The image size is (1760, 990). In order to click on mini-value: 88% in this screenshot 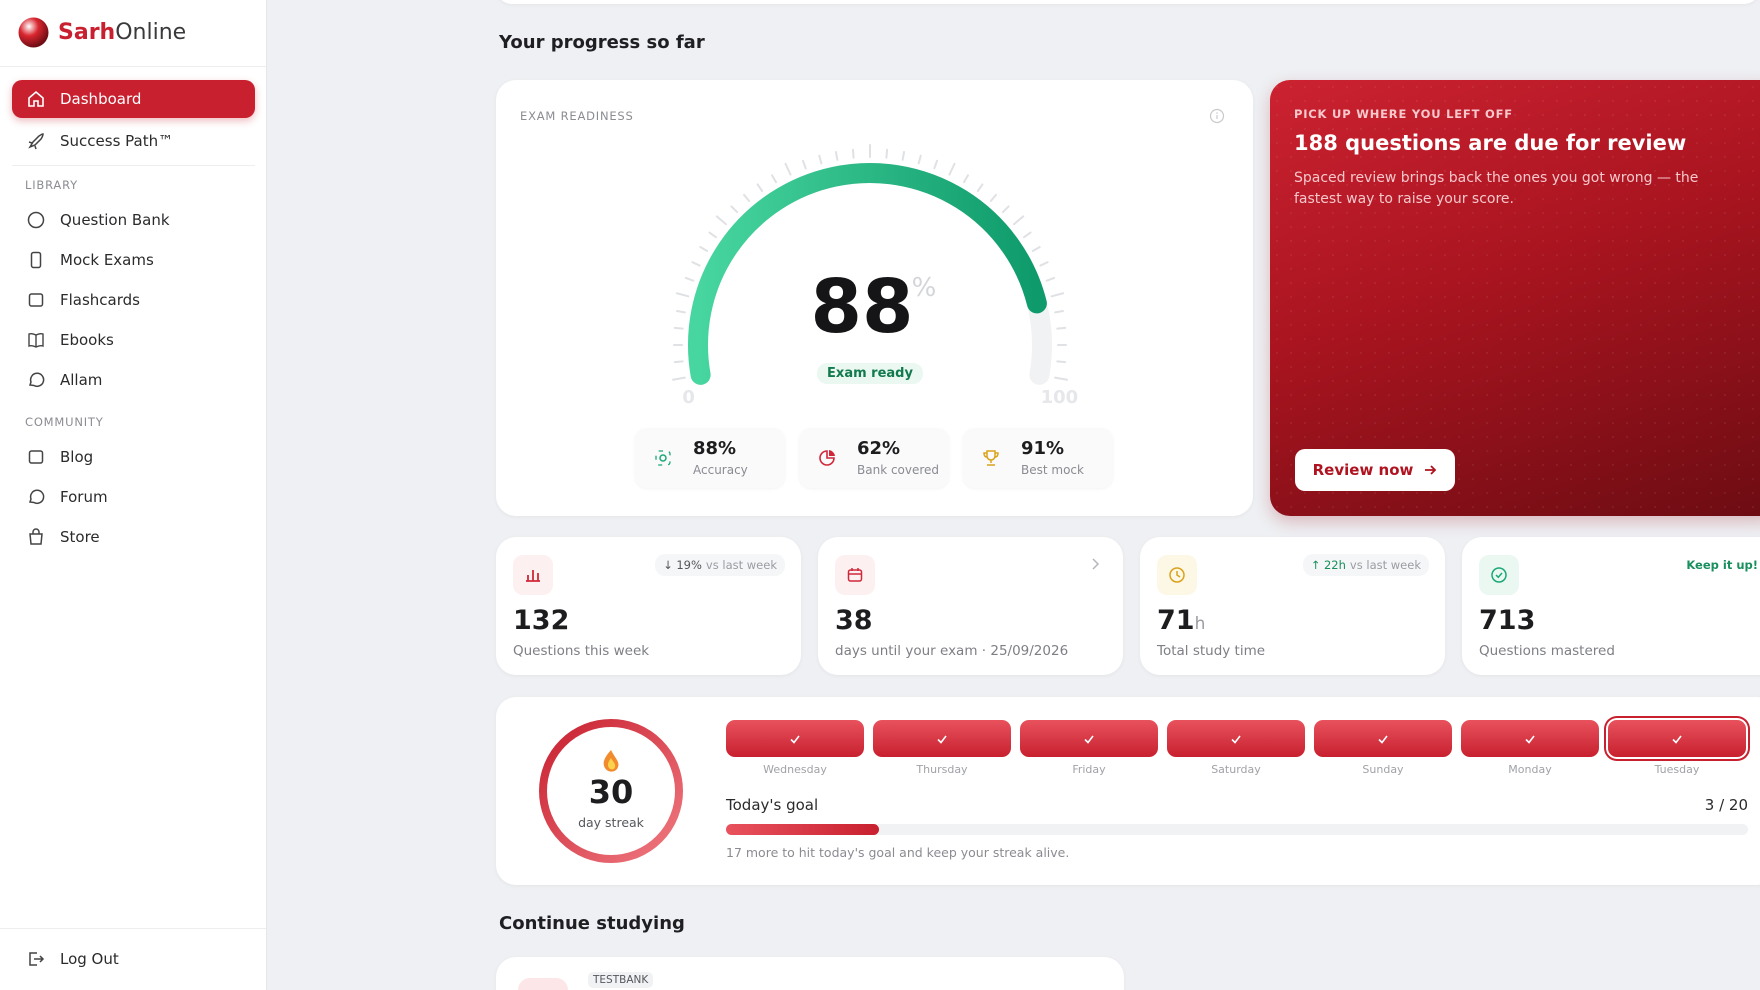, I will do `click(715, 448)`.